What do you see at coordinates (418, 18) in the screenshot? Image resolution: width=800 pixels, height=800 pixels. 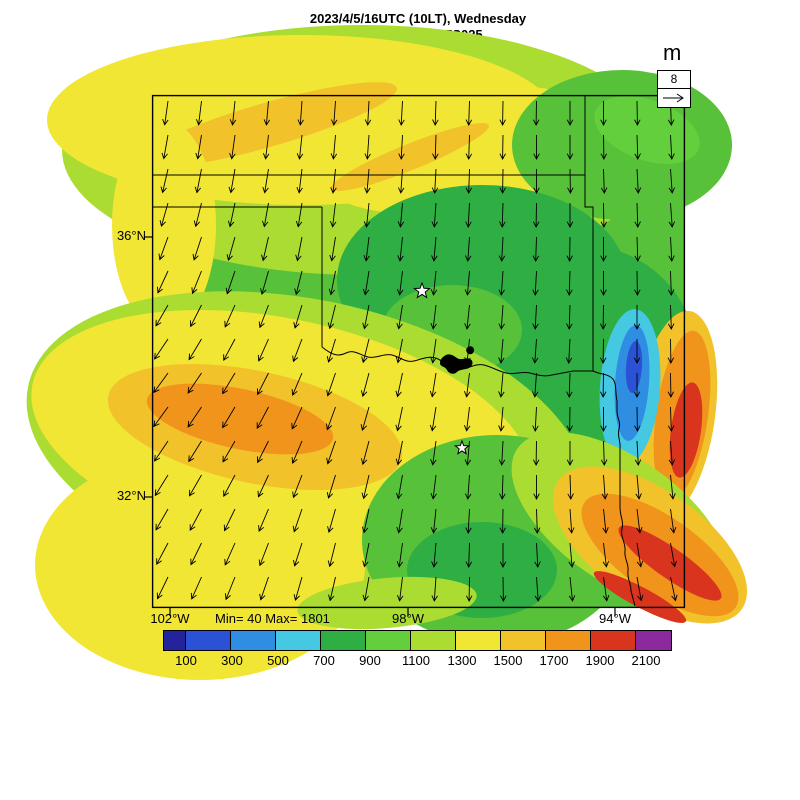 I see `datetime-line: 2023/4/5/16UTC (10LT), Wednesday` at bounding box center [418, 18].